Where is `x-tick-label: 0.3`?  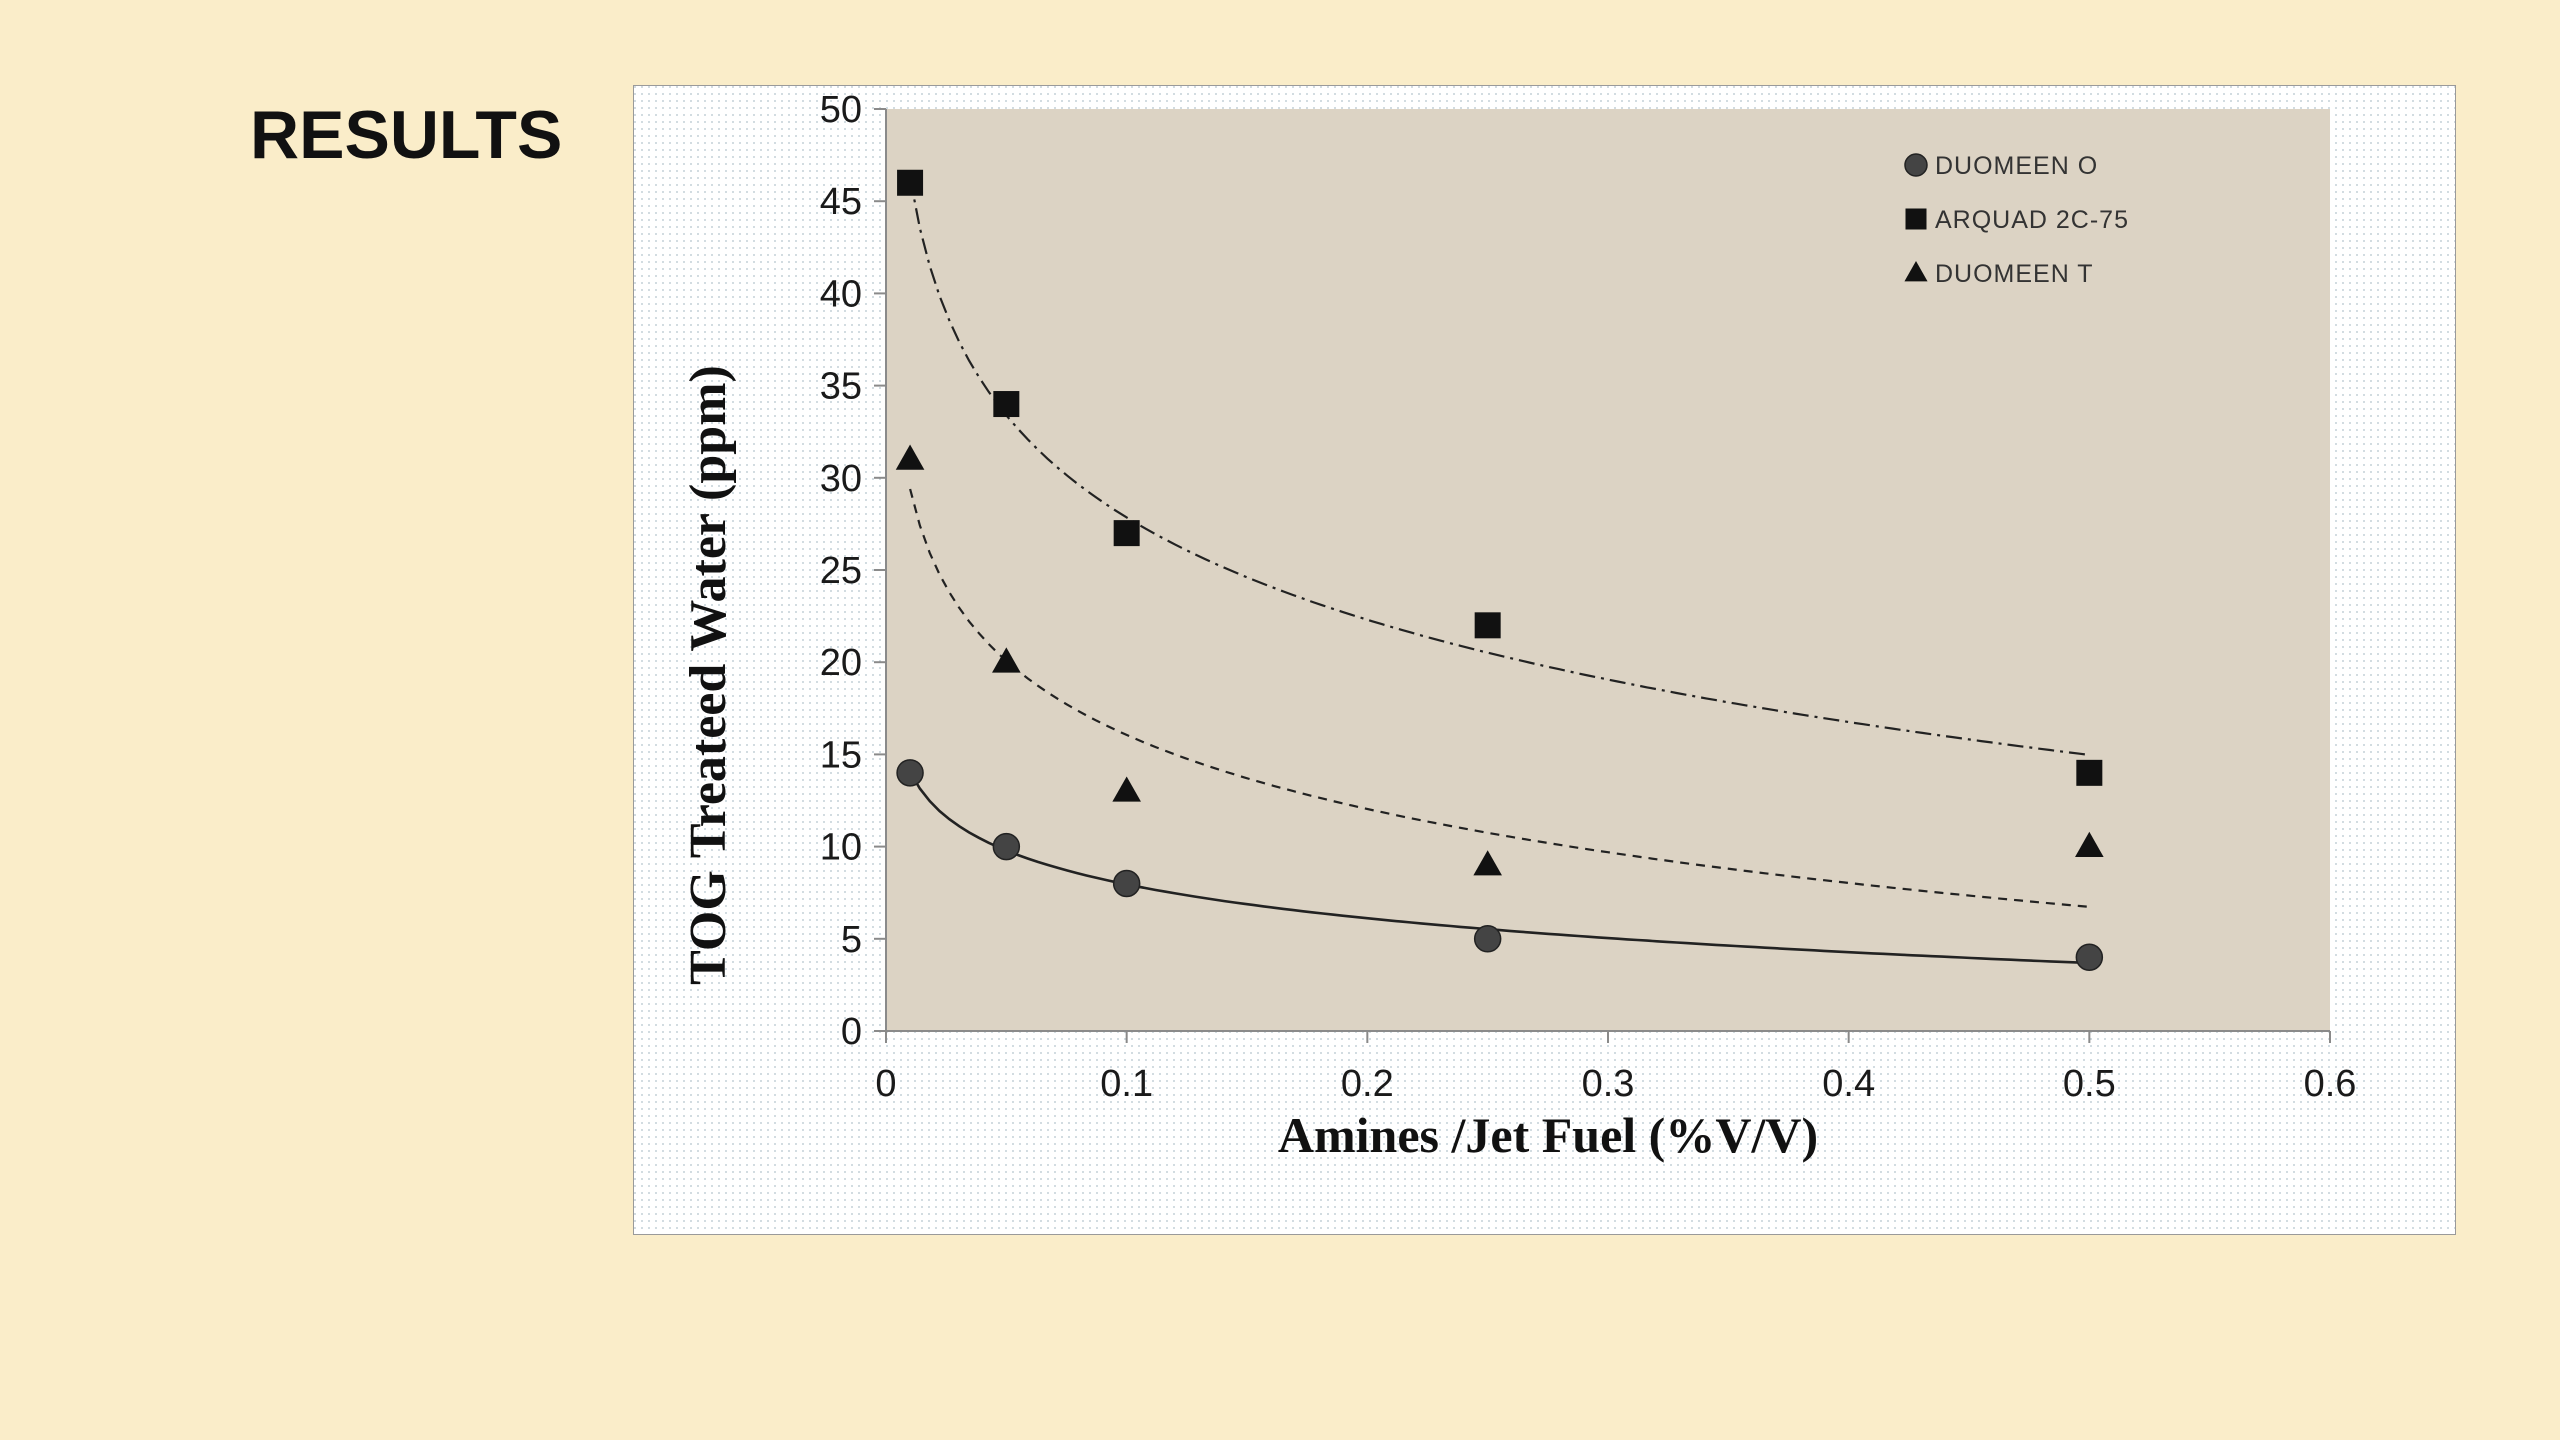
x-tick-label: 0.3 is located at coordinates (1608, 1084).